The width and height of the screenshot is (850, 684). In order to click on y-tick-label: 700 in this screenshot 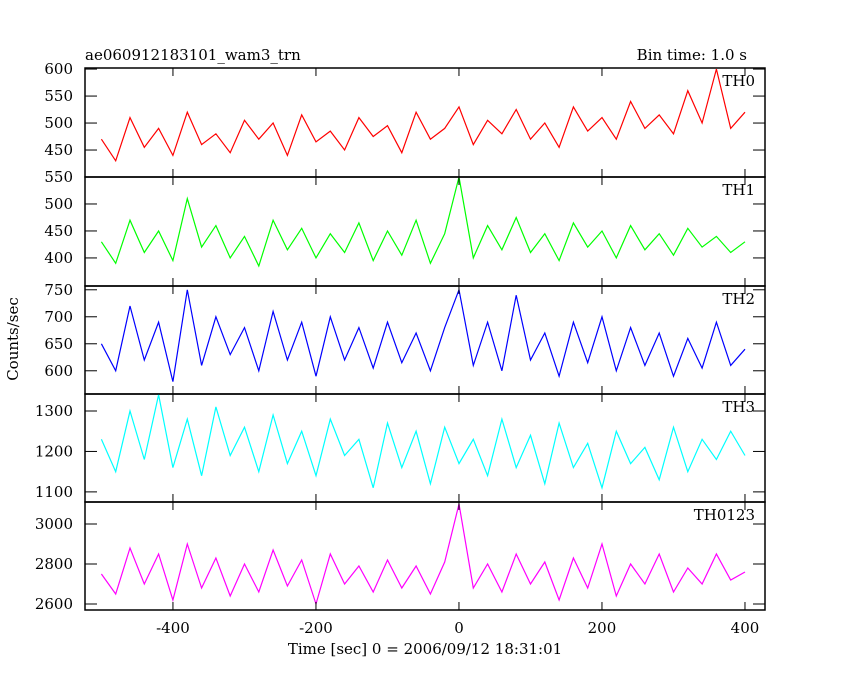, I will do `click(58, 317)`.